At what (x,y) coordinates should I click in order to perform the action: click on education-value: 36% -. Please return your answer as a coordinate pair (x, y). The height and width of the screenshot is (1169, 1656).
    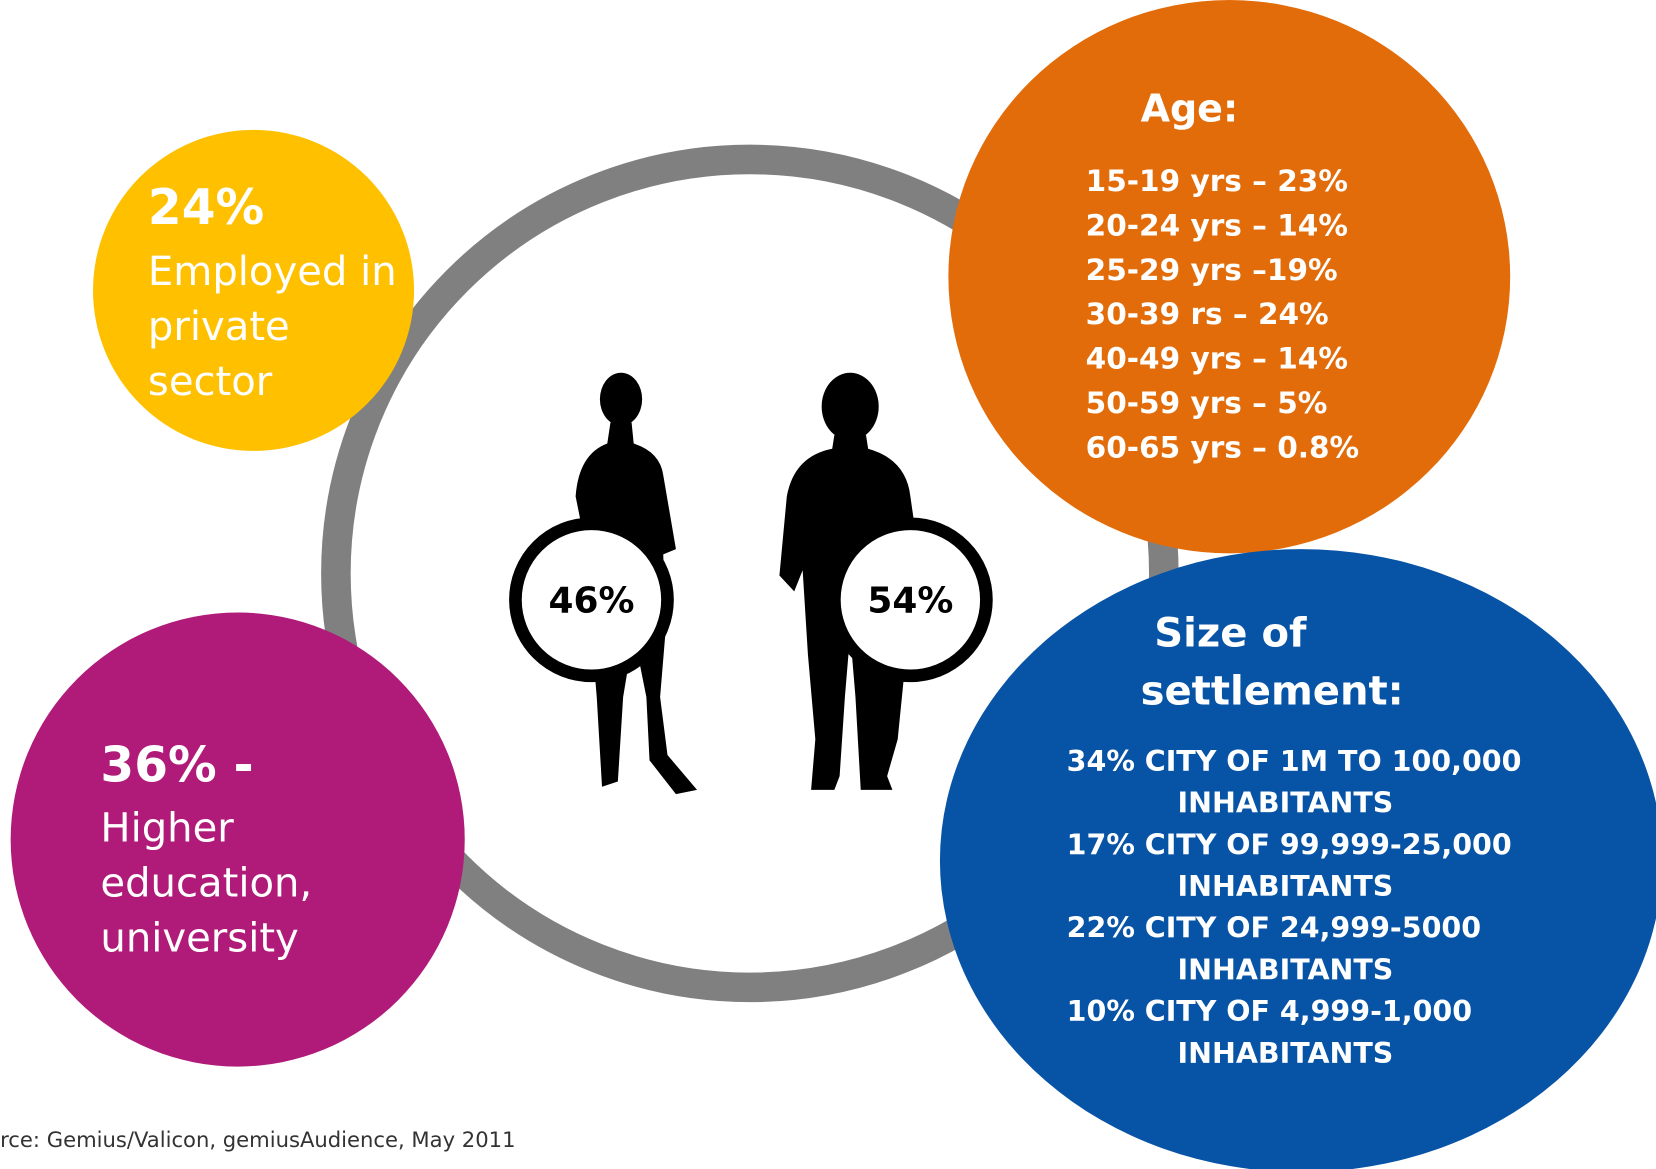
    Looking at the image, I should click on (176, 765).